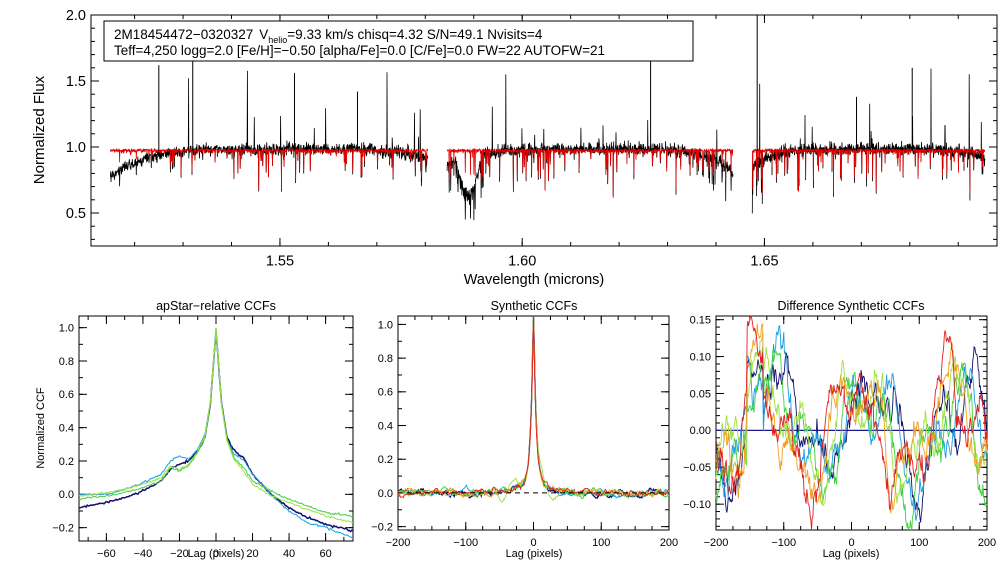 This screenshot has height=576, width=1008. Describe the element at coordinates (252, 554) in the screenshot. I see `apstar-xtick-label: 20` at that location.